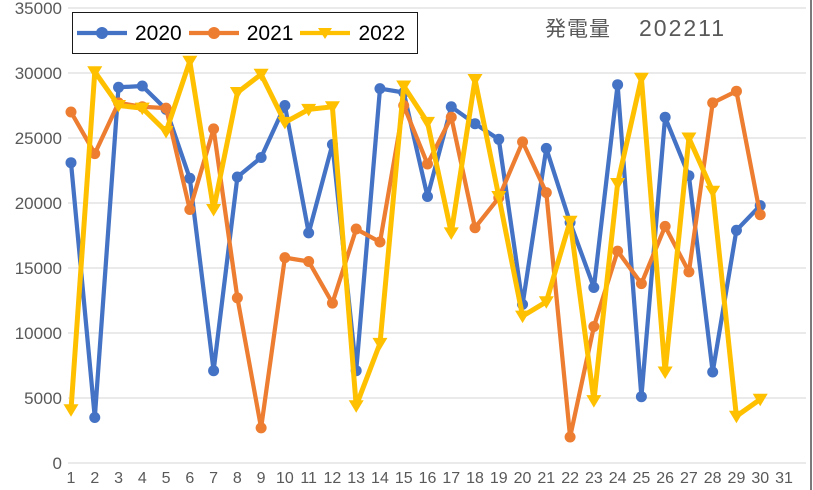 This screenshot has height=490, width=813. I want to click on marker-2020-day3, so click(119, 87).